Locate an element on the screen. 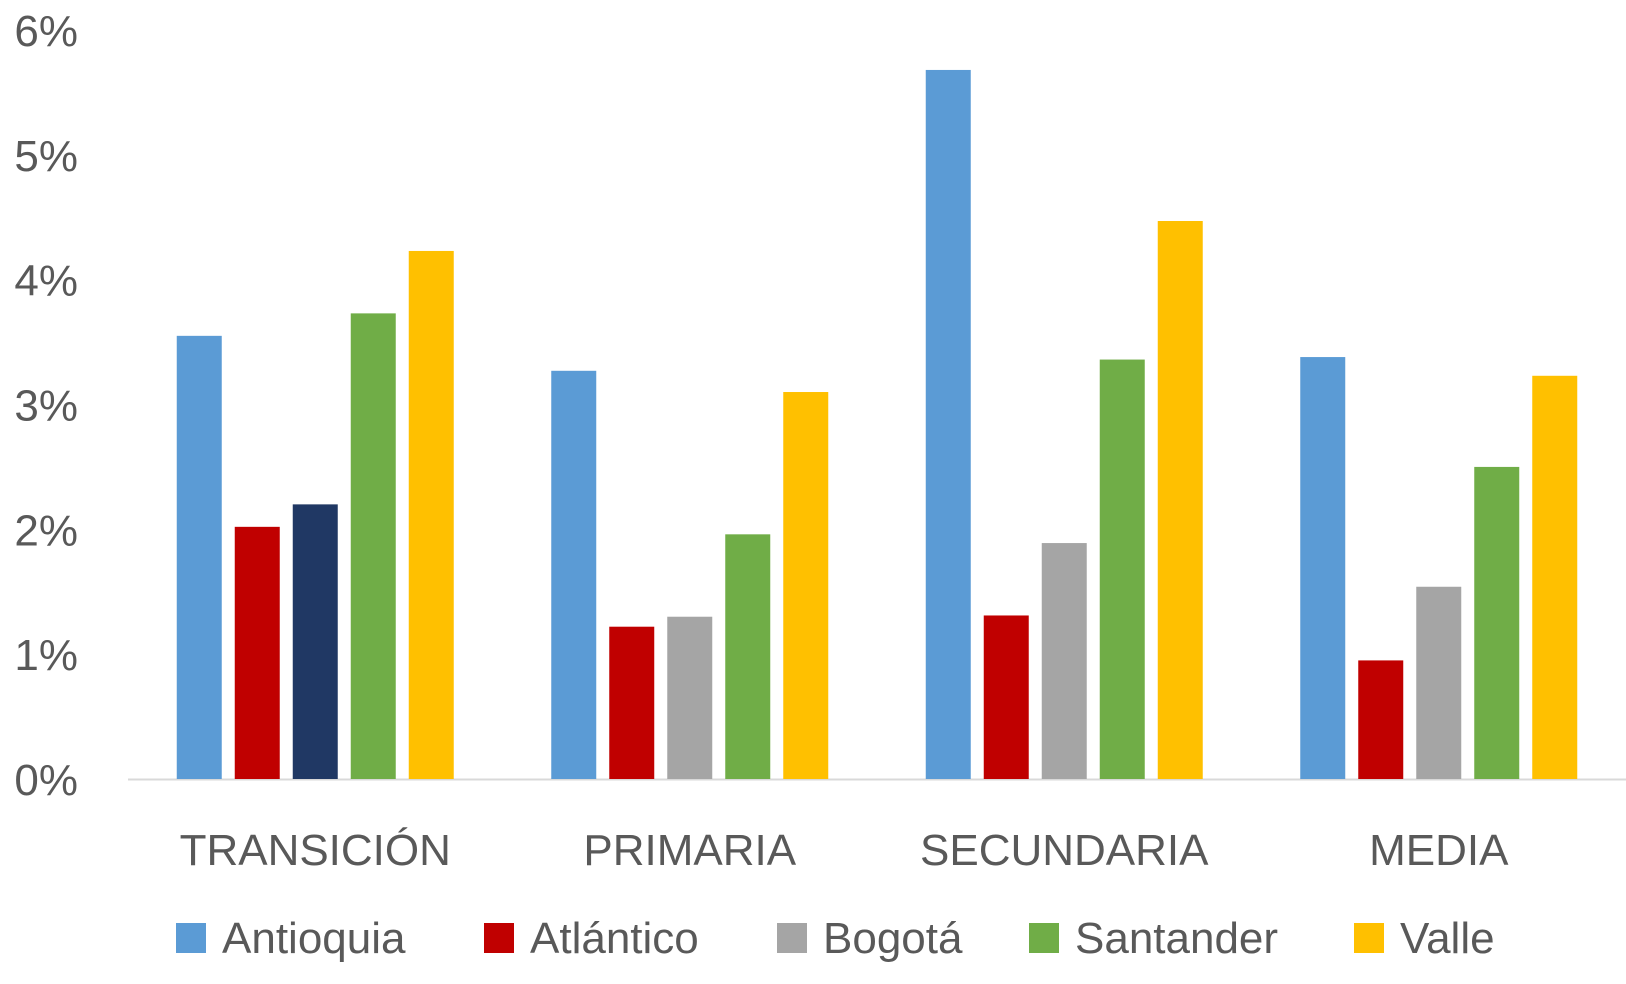  y-tick-label: 5% is located at coordinates (46, 156).